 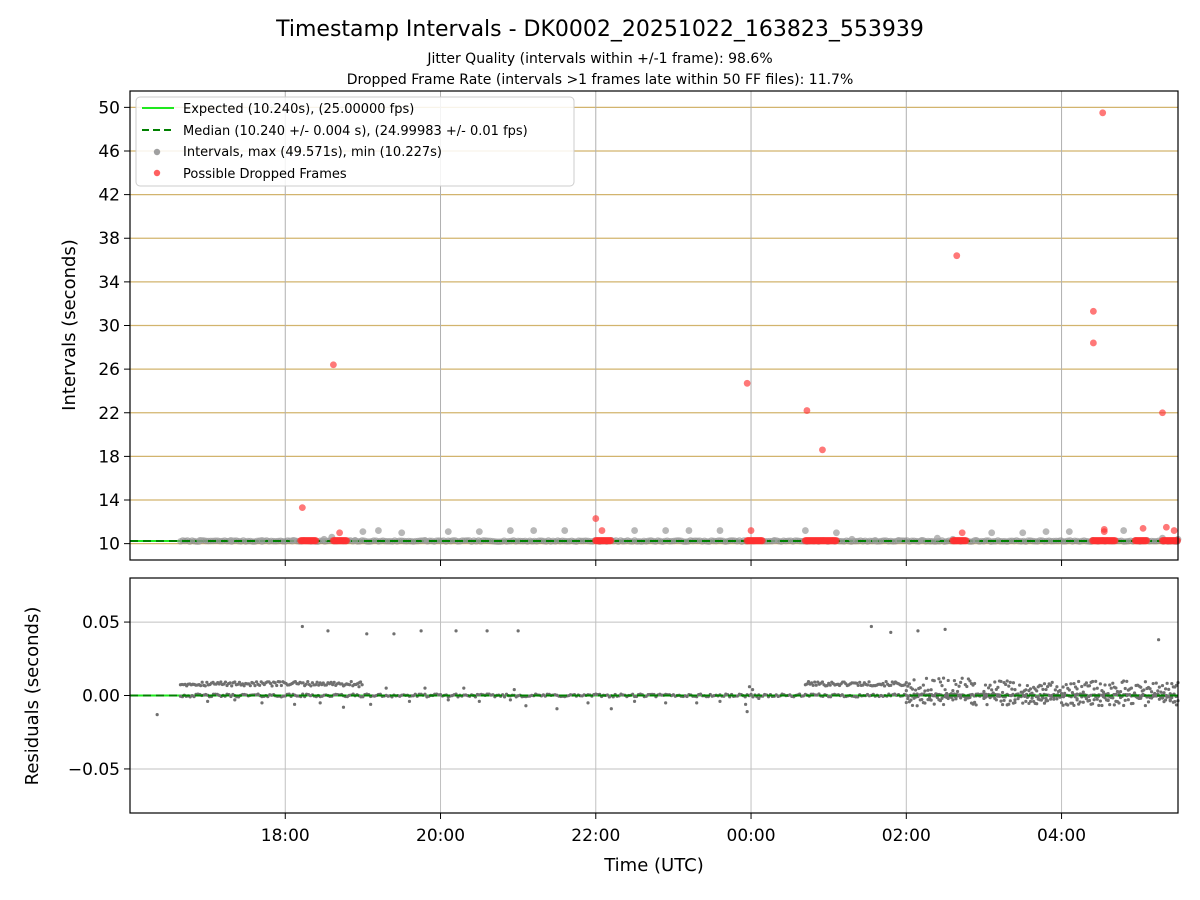 I want to click on intervals-y-tick-label: 22, so click(x=109, y=414).